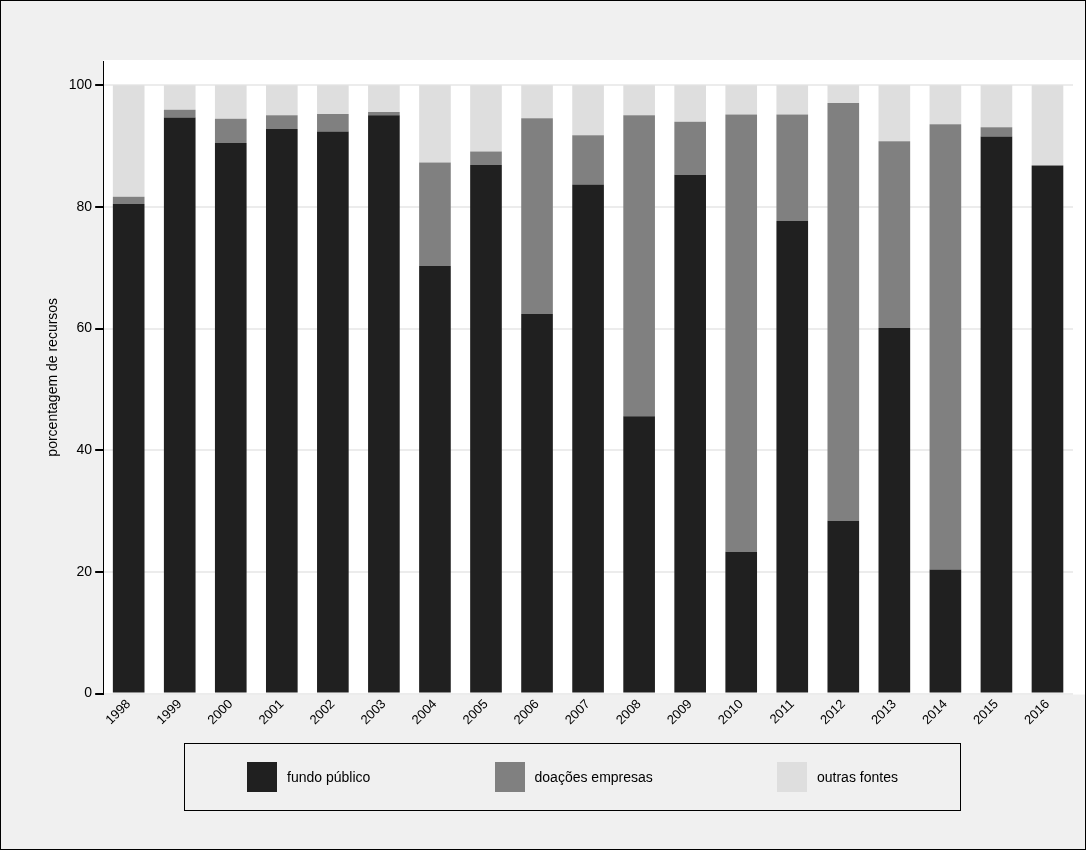  What do you see at coordinates (329, 777) in the screenshot?
I see `legend-label: fundo público` at bounding box center [329, 777].